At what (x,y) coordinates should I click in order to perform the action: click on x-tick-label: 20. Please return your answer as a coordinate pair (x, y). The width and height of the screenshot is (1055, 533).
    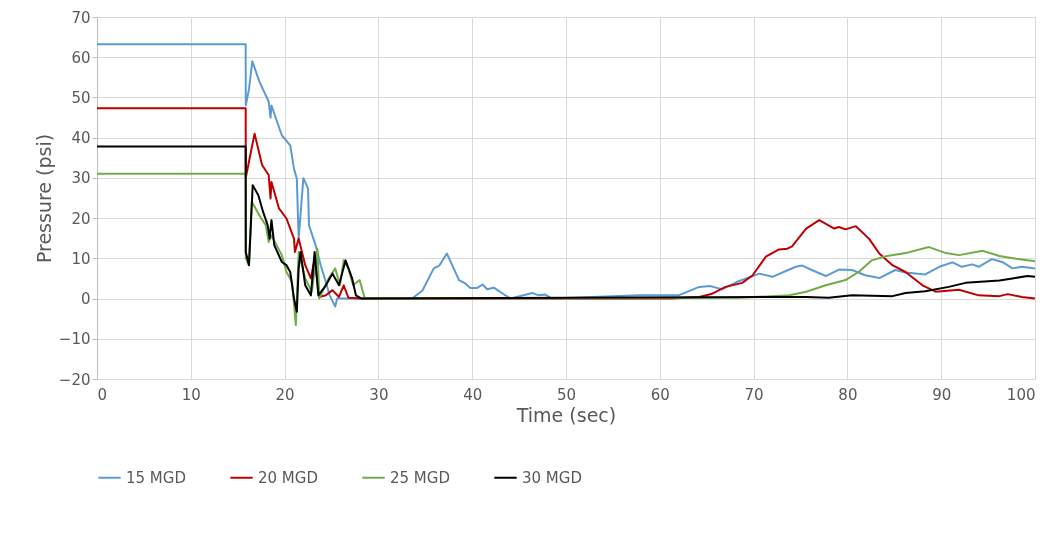
    Looking at the image, I should click on (285, 394).